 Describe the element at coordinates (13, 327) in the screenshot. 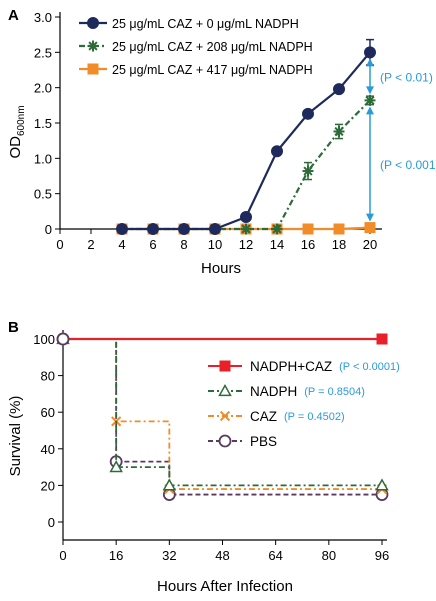

I see `panel-b-letter: B` at that location.